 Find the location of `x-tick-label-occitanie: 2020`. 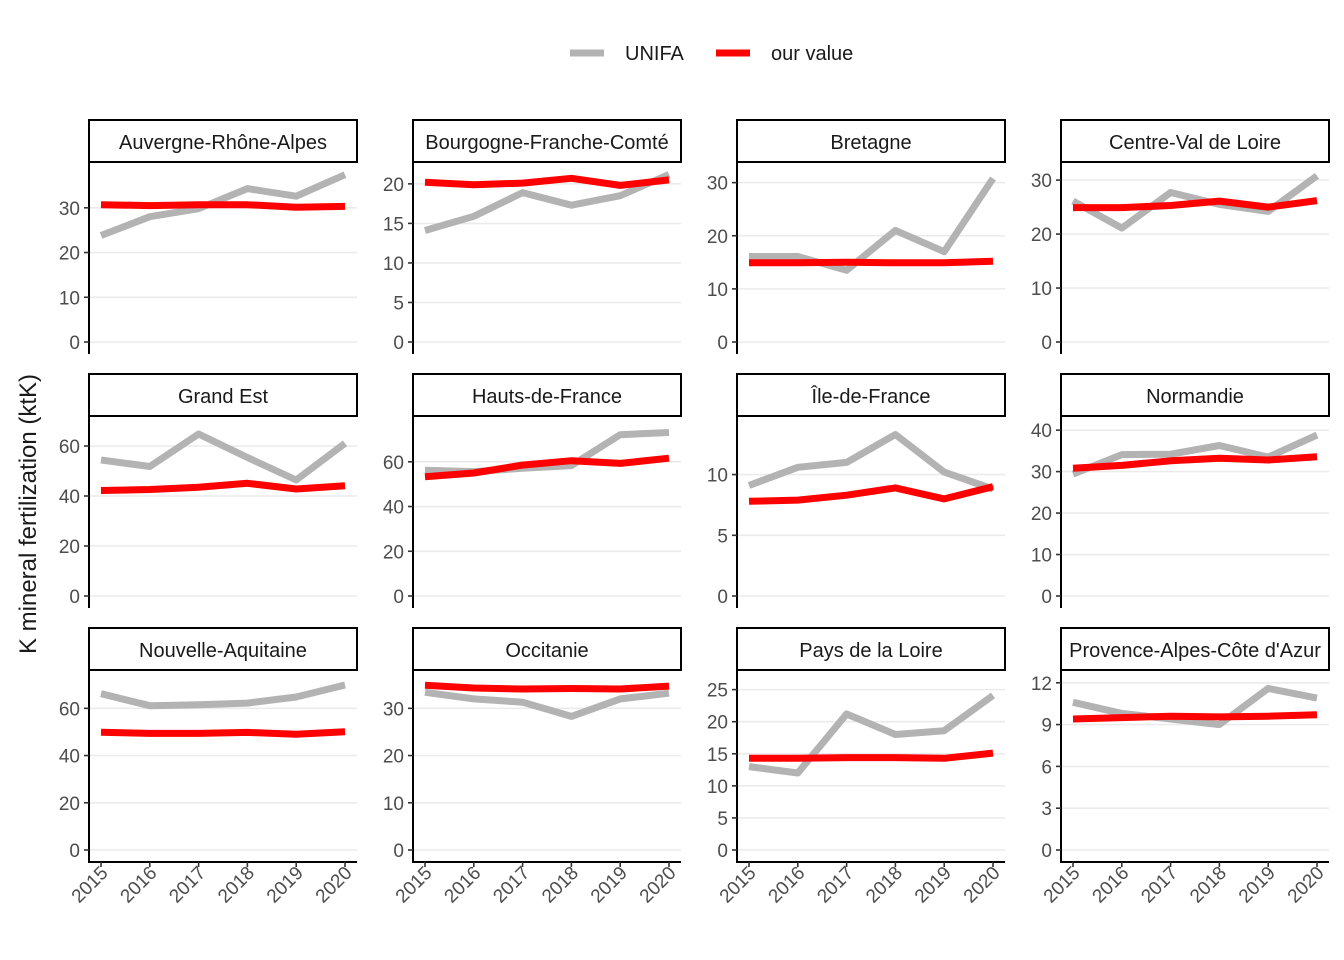

x-tick-label-occitanie: 2020 is located at coordinates (658, 885).